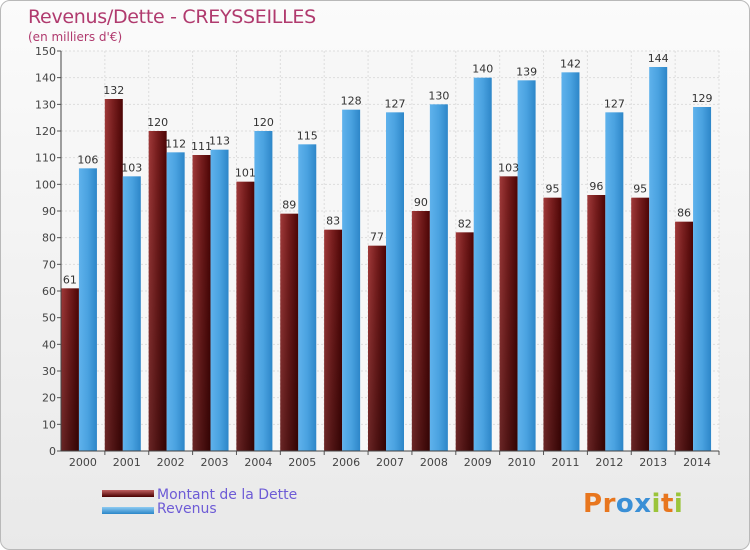 This screenshot has width=750, height=550. Describe the element at coordinates (83, 462) in the screenshot. I see `x-tick-label: 2000` at that location.